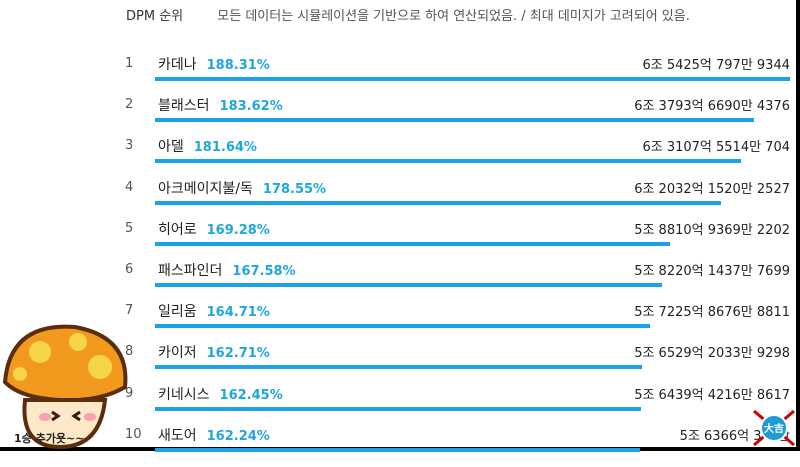  Describe the element at coordinates (251, 107) in the screenshot. I see `percent-label: 183.62%` at that location.